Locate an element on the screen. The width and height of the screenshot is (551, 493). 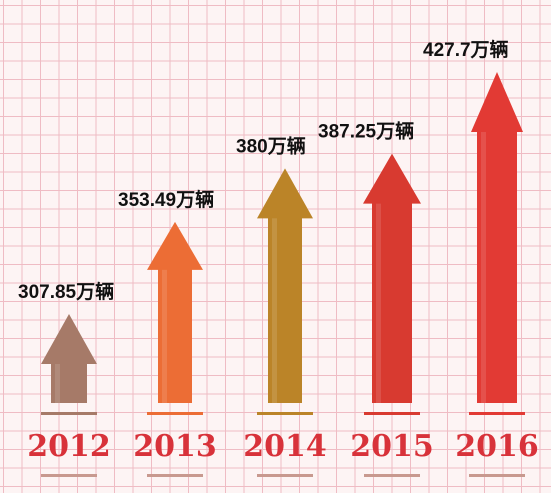
data-label: 387.25万辆 is located at coordinates (366, 131).